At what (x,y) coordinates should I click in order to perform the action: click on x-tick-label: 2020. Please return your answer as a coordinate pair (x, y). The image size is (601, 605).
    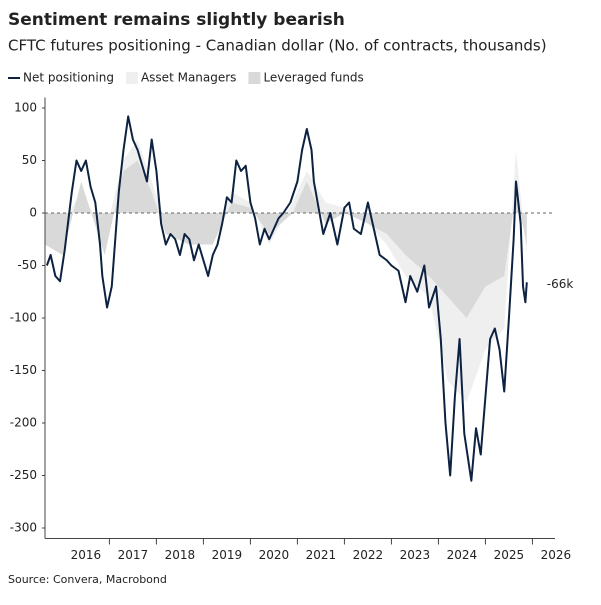
    Looking at the image, I should click on (274, 555).